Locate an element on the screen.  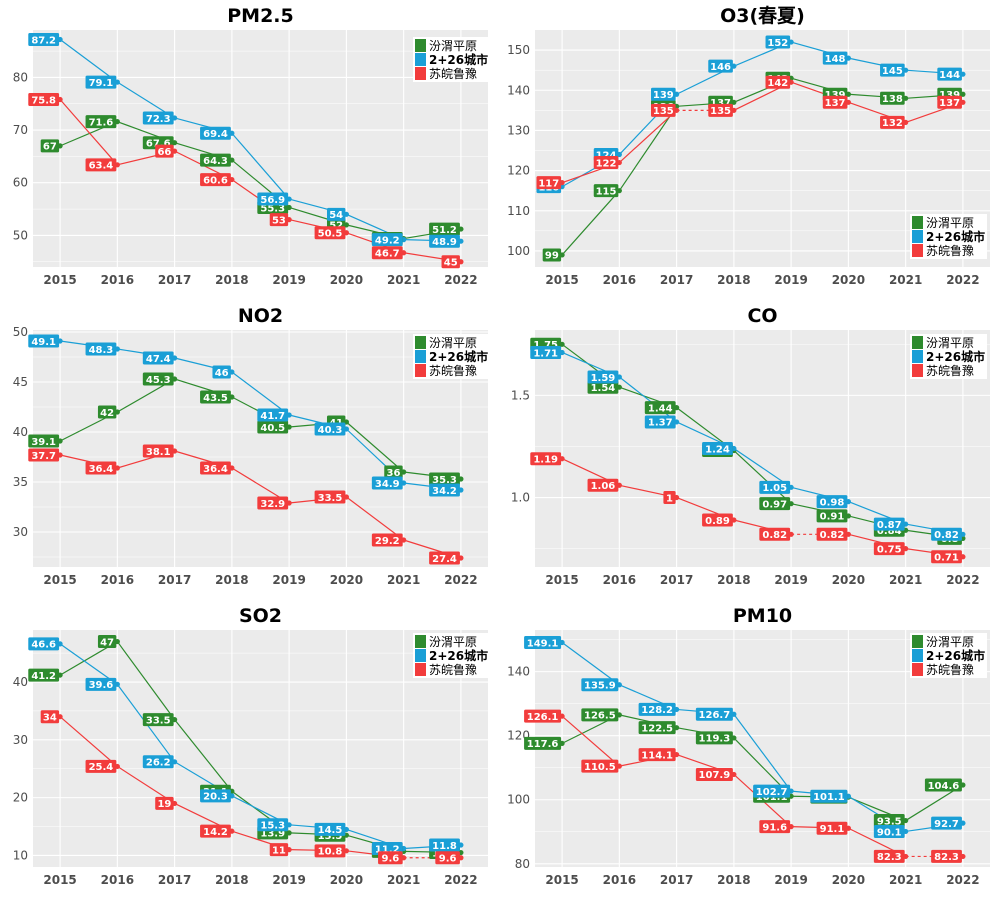
data-label: 101.1 is located at coordinates (829, 796).